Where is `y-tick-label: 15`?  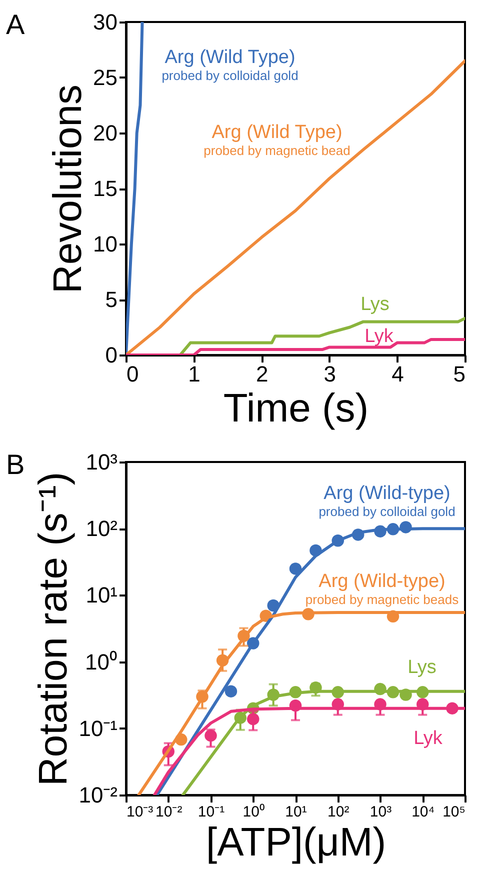
y-tick-label: 15 is located at coordinates (105, 188).